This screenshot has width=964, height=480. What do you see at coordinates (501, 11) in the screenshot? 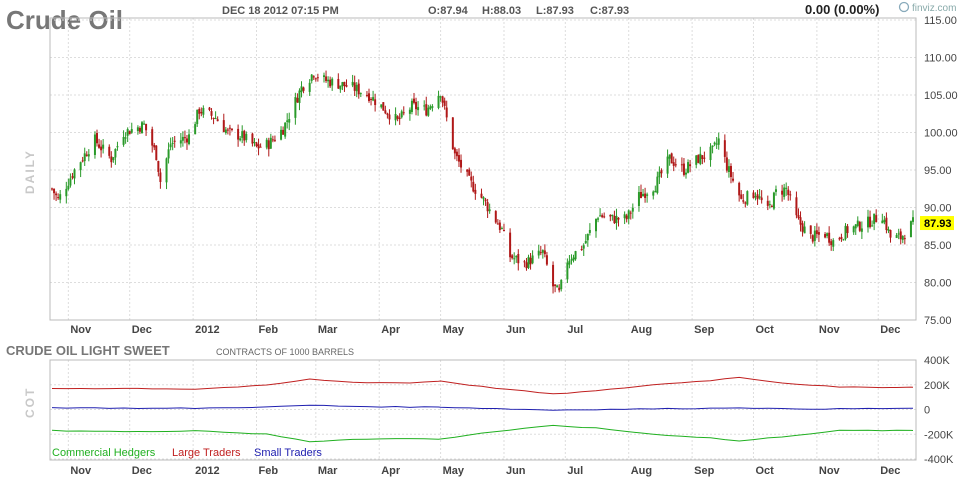
I see `high-label: H:88.03` at bounding box center [501, 11].